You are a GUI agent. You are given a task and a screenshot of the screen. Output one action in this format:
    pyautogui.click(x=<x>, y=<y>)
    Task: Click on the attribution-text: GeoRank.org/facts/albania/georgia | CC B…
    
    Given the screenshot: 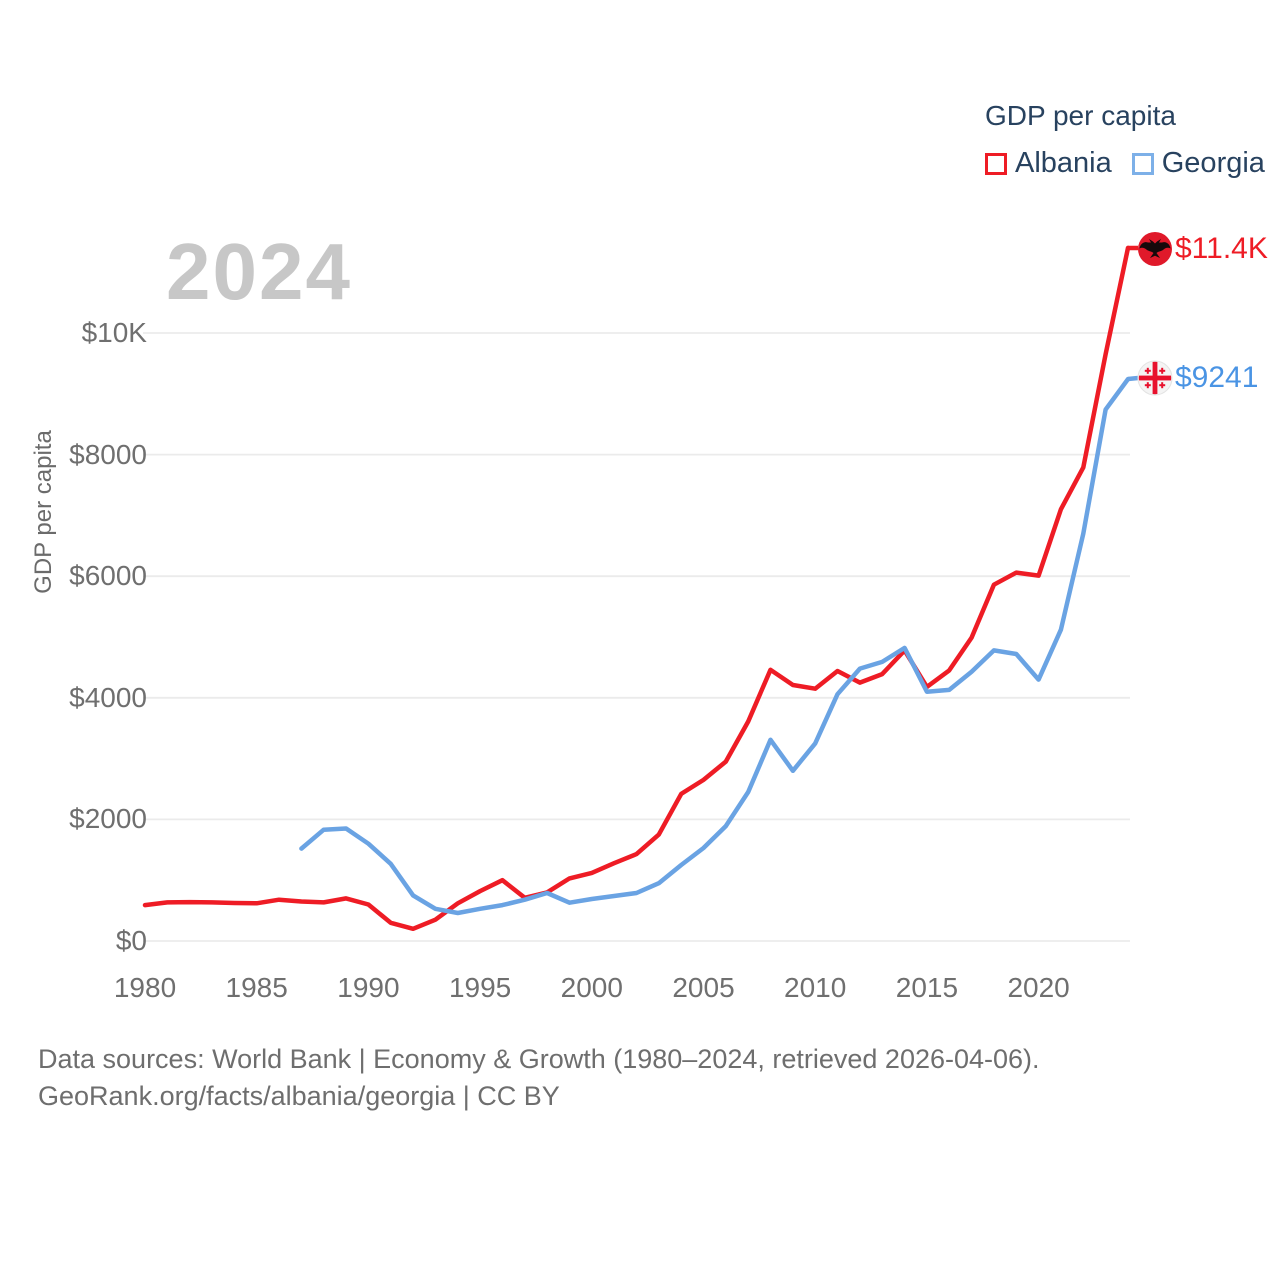 What is the action you would take?
    pyautogui.click(x=299, y=1096)
    